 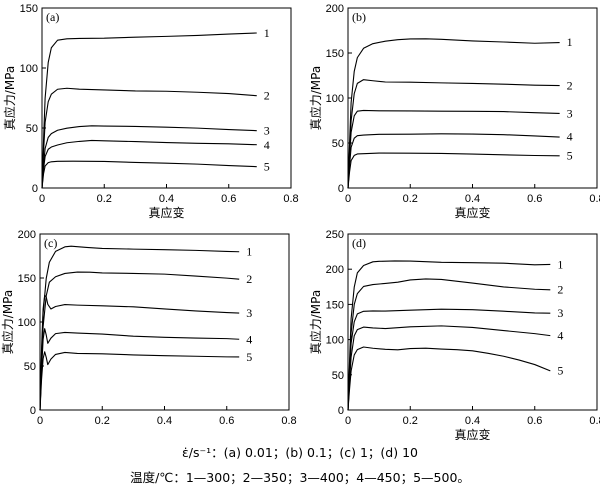 I want to click on panel-label-a: (a), so click(x=52, y=17).